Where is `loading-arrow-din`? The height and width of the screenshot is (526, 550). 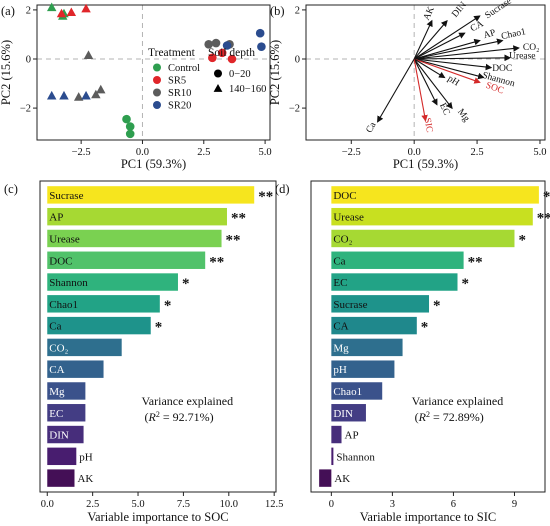
loading-arrow-din is located at coordinates (430, 39).